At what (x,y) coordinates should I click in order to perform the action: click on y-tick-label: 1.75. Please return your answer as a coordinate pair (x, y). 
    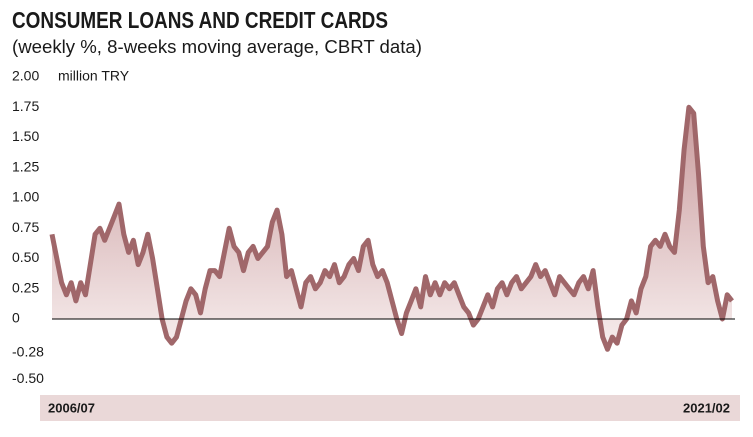
    Looking at the image, I should click on (25, 106).